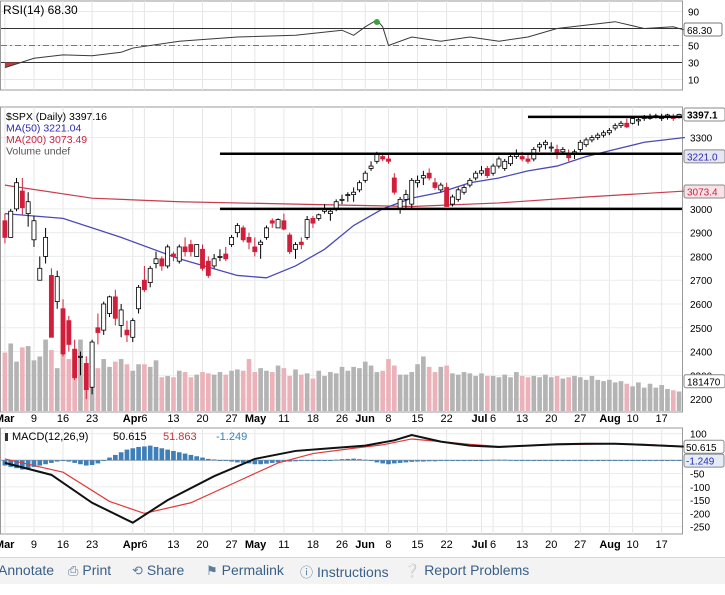 Image resolution: width=725 pixels, height=595 pixels. I want to click on price-legend-item: Volume undef, so click(38, 152).